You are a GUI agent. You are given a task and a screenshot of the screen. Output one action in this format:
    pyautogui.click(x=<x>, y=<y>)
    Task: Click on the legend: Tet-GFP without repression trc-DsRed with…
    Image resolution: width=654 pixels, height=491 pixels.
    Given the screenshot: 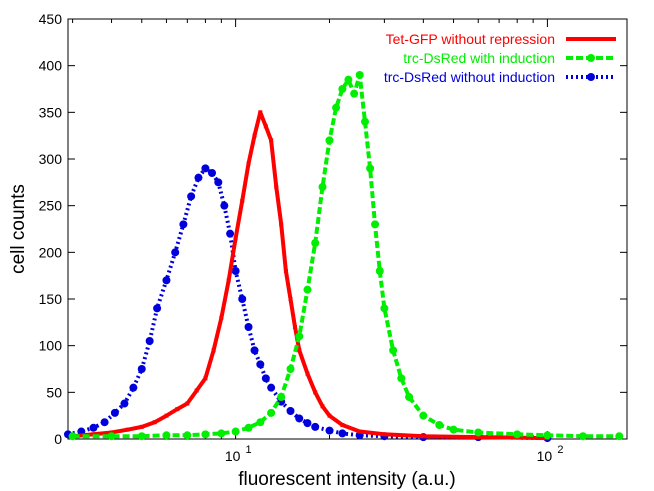 What is the action you would take?
    pyautogui.click(x=500, y=58)
    